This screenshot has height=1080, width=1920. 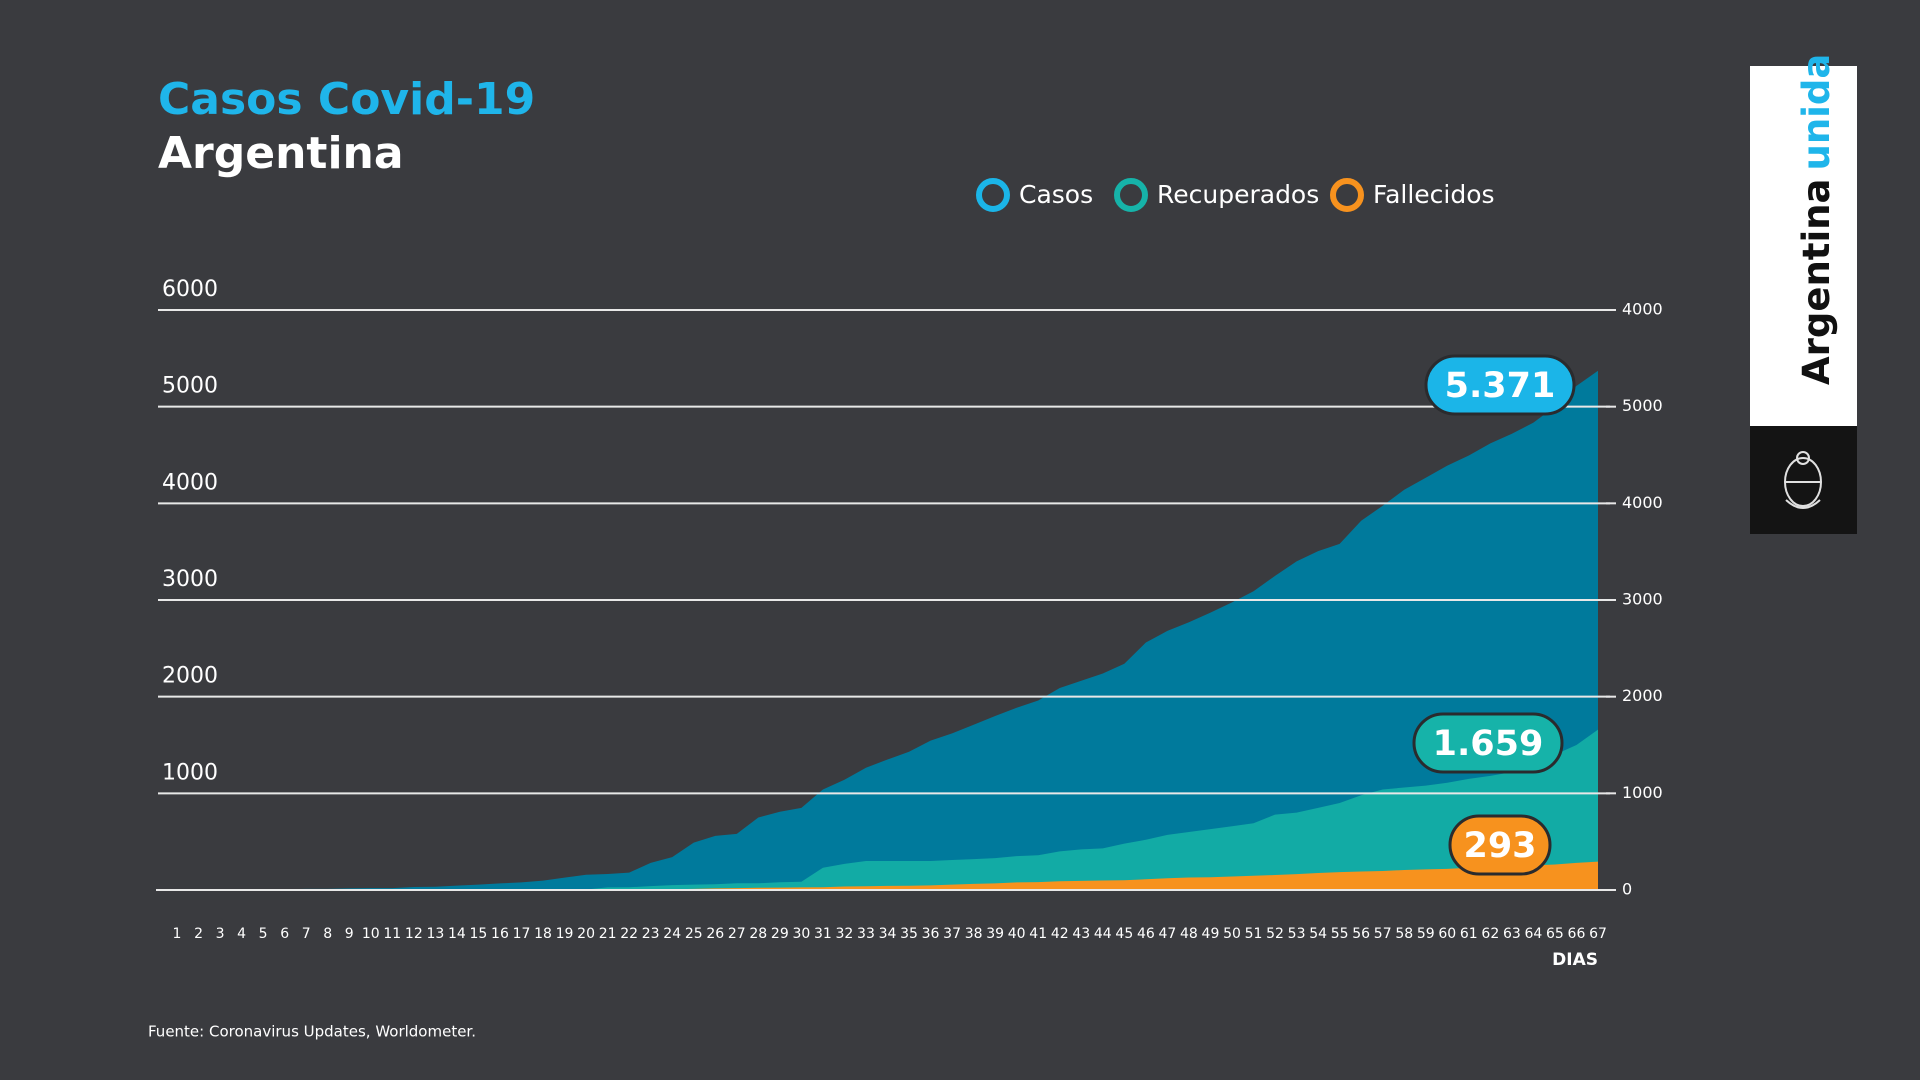 What do you see at coordinates (1642, 792) in the screenshot?
I see `y2-tick-label: 1000` at bounding box center [1642, 792].